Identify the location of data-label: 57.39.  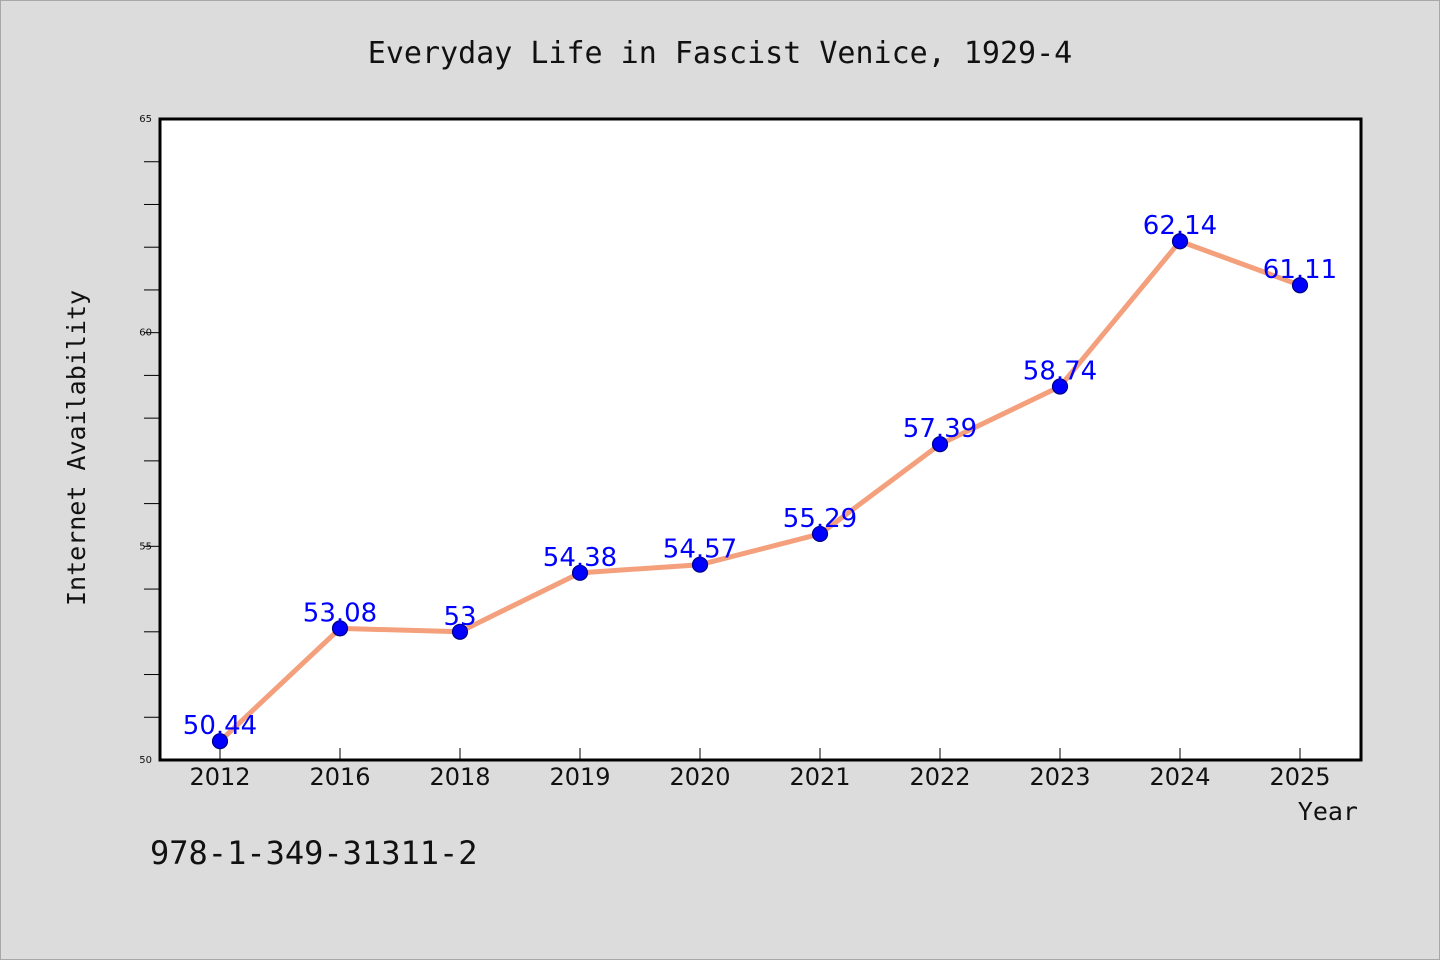
(940, 429).